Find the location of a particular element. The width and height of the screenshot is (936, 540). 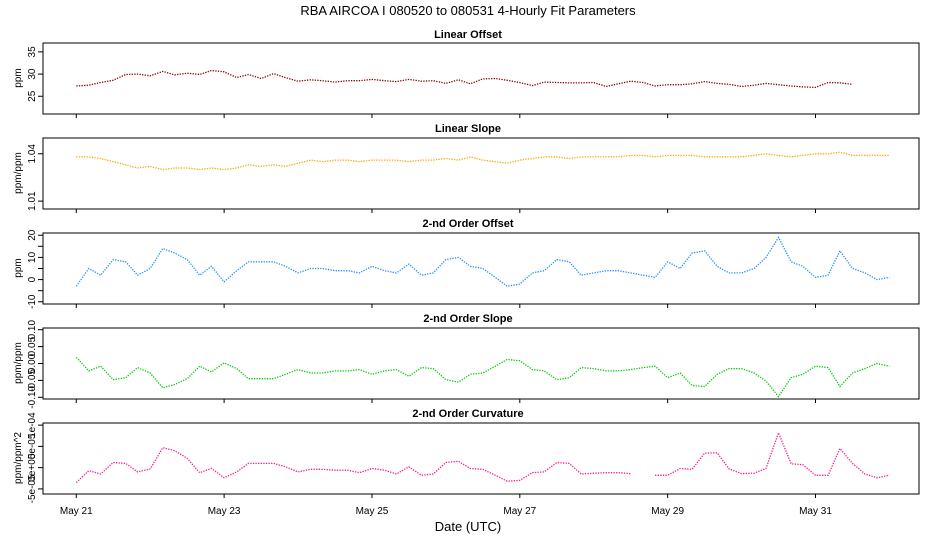

x-tick-label: May 23 is located at coordinates (224, 511).